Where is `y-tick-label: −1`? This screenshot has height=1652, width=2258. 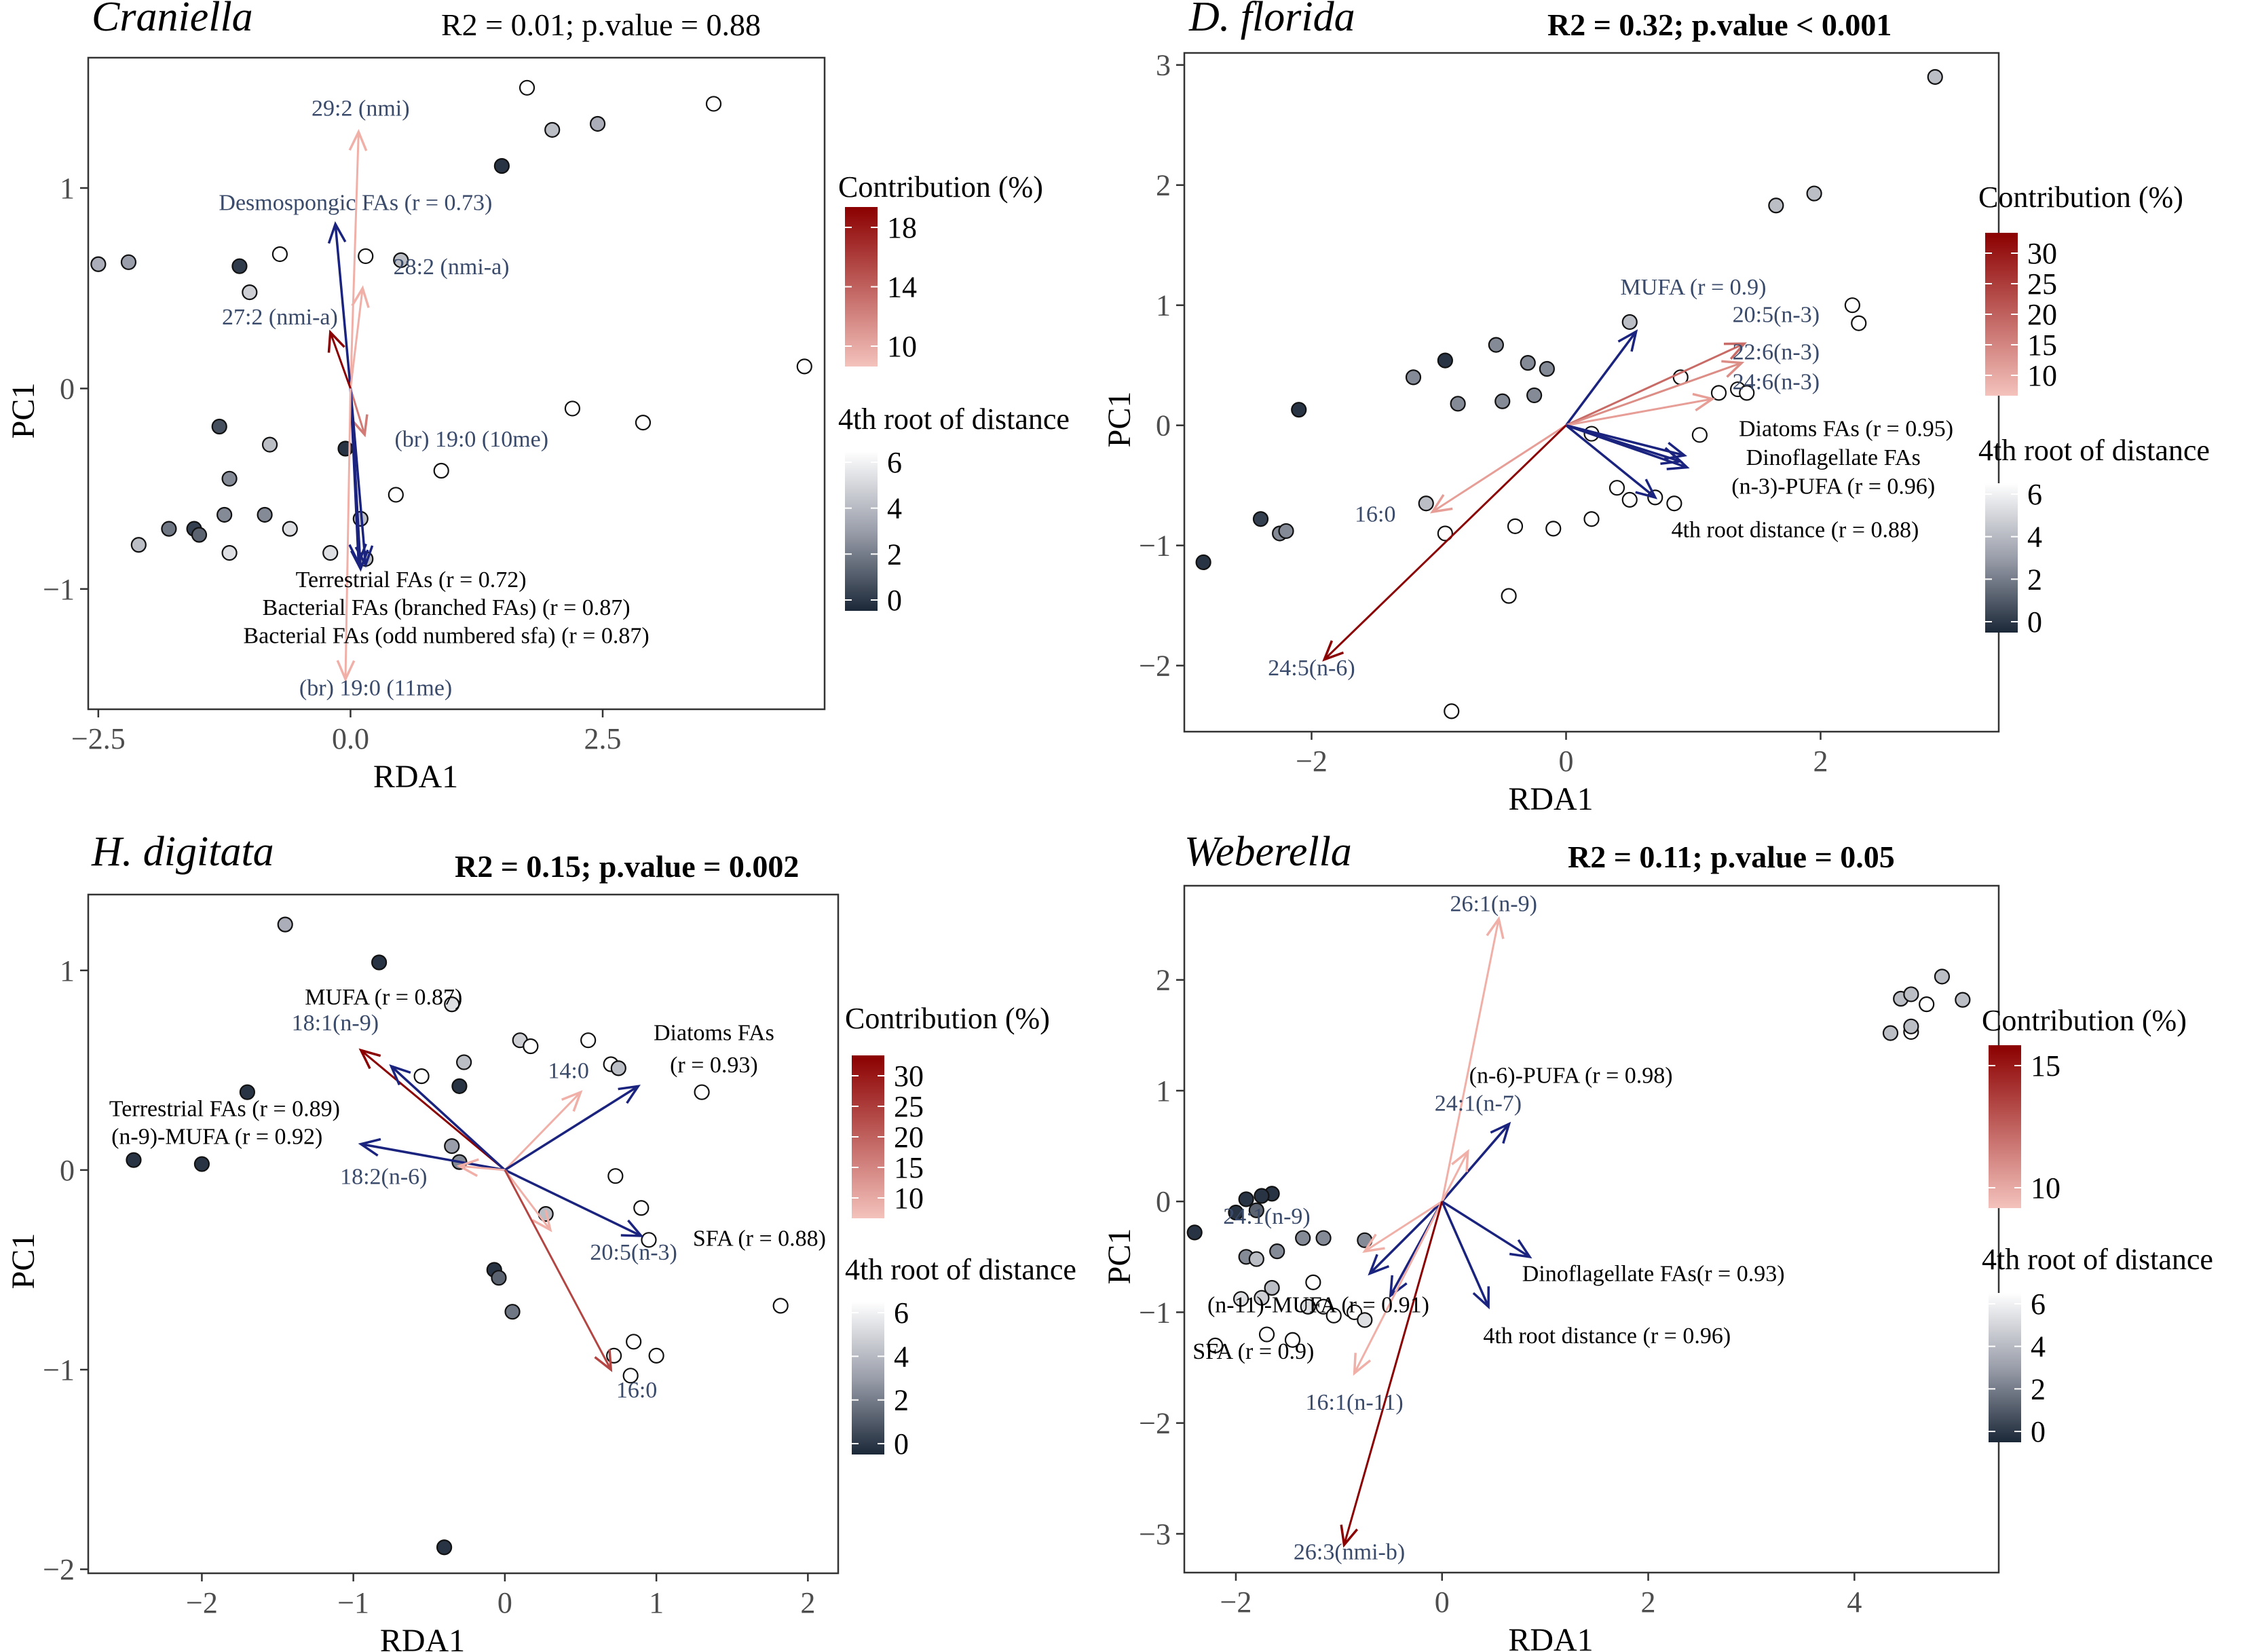
y-tick-label: −1 is located at coordinates (59, 589).